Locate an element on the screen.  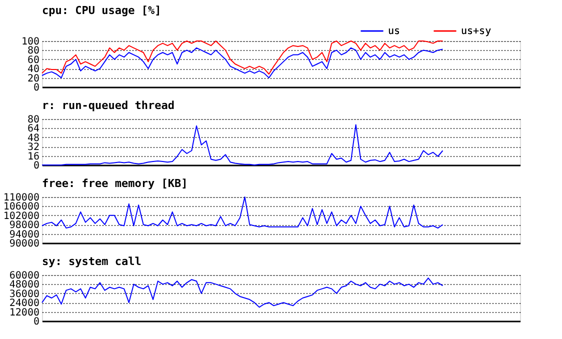
chart-title: r: run-queued thread is located at coordinates (108, 105).